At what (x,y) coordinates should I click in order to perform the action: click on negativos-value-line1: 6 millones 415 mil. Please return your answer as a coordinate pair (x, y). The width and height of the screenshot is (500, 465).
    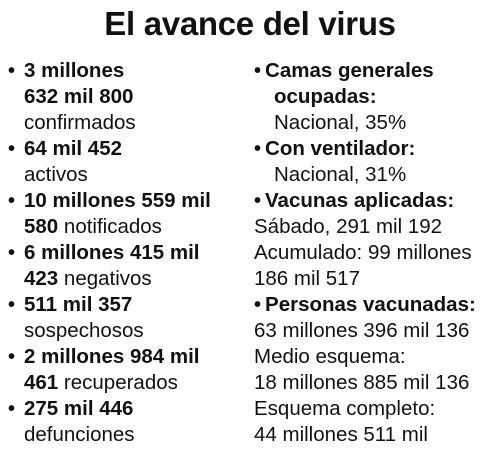
    Looking at the image, I should click on (112, 252).